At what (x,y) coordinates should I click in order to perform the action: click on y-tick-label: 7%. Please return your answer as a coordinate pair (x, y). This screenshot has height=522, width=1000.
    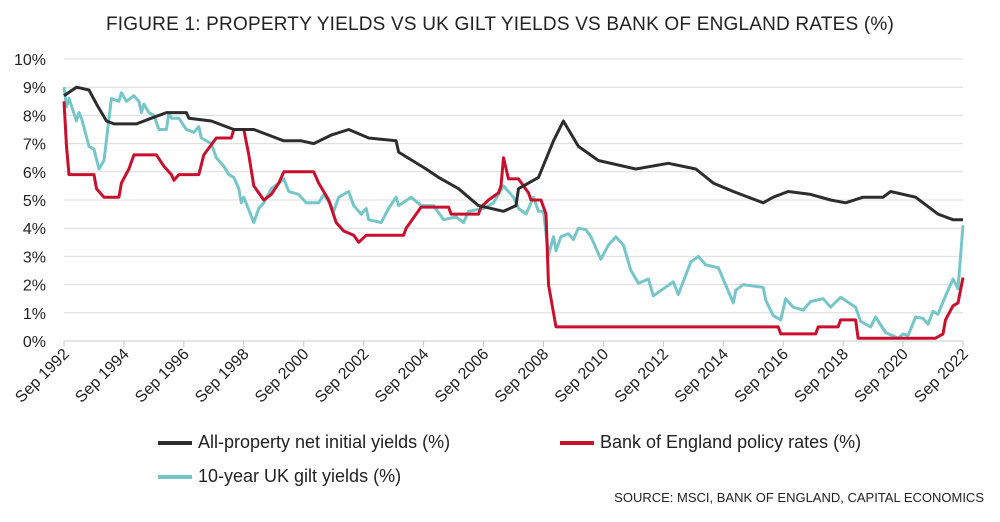
    Looking at the image, I should click on (34, 145).